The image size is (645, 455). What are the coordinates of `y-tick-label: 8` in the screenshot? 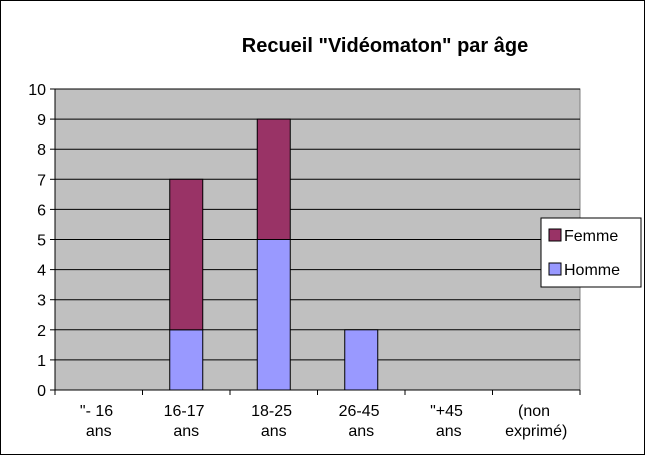 It's located at (41, 150).